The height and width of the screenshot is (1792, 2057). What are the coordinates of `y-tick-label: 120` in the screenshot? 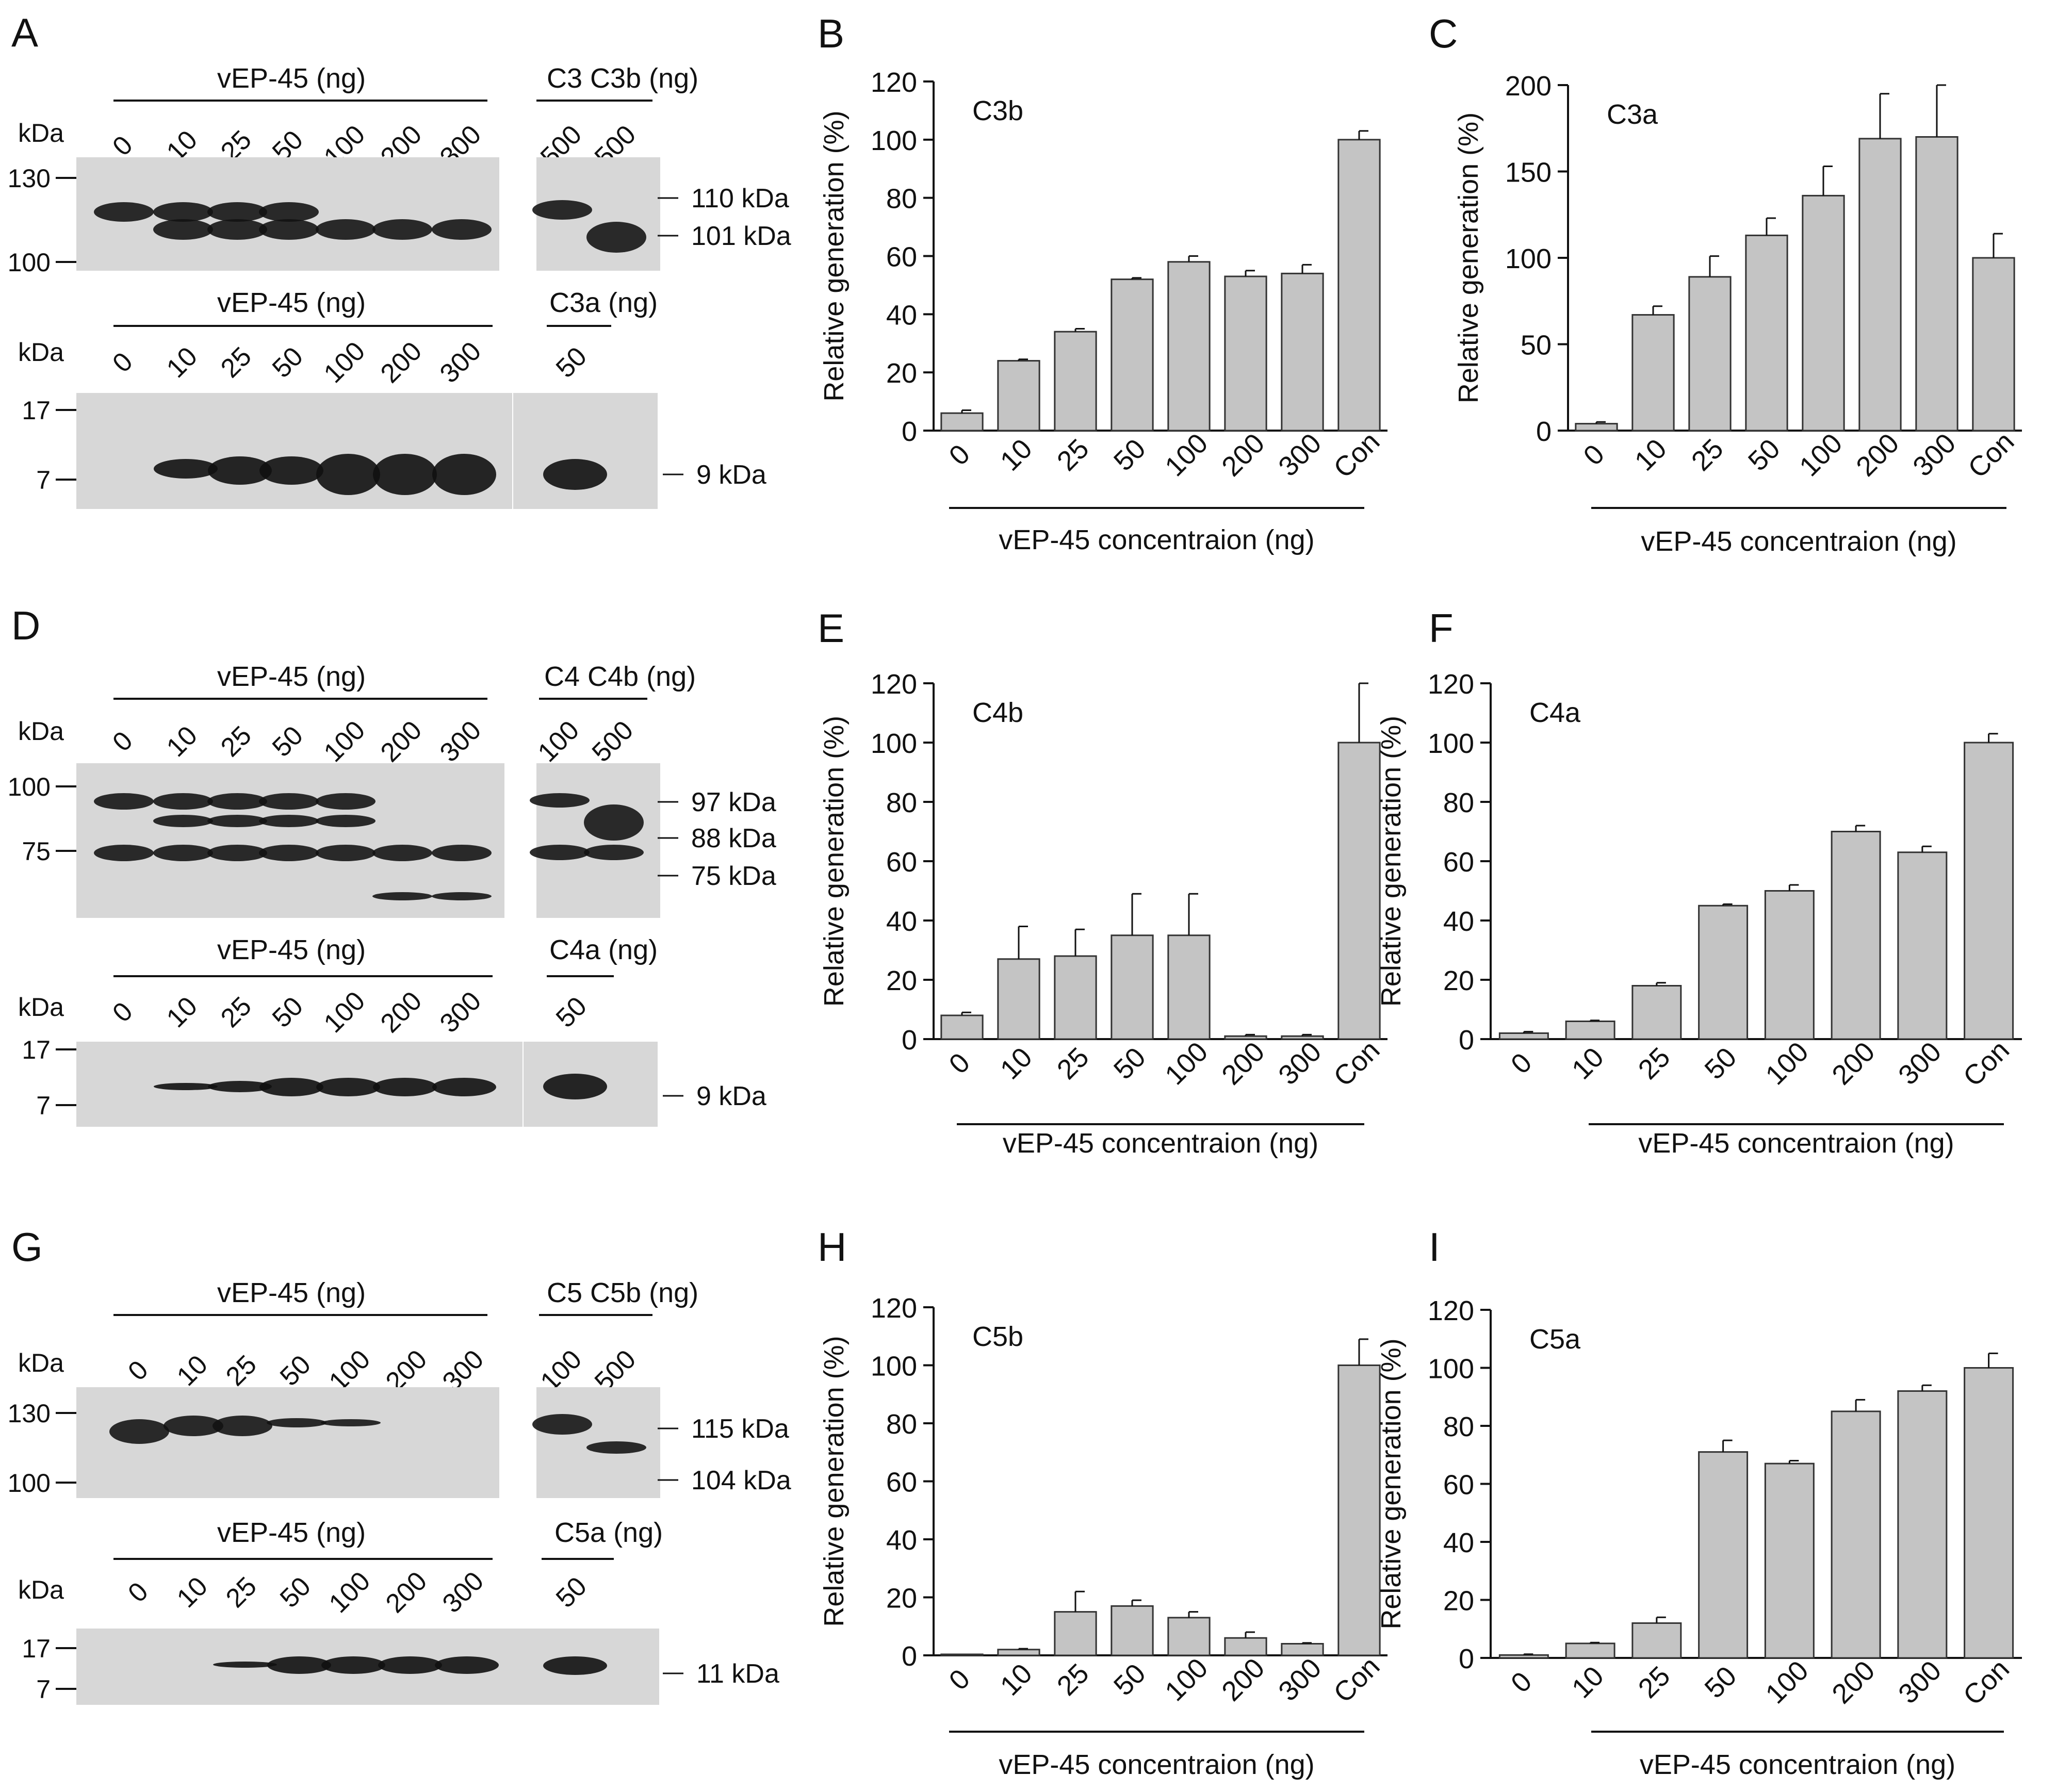 It's located at (1451, 1310).